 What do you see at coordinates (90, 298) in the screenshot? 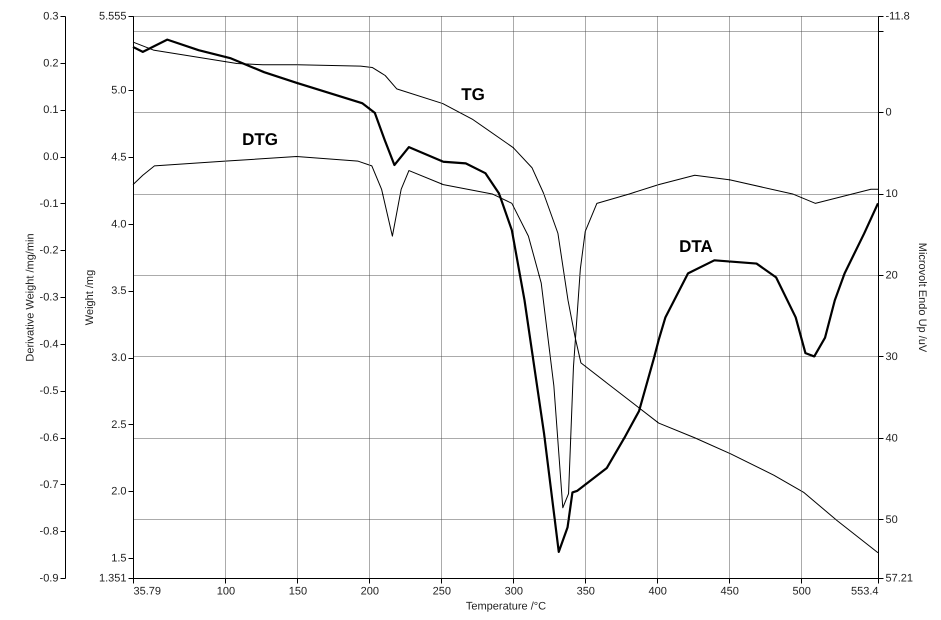
I see `y-axis-title: Weight /mg` at bounding box center [90, 298].